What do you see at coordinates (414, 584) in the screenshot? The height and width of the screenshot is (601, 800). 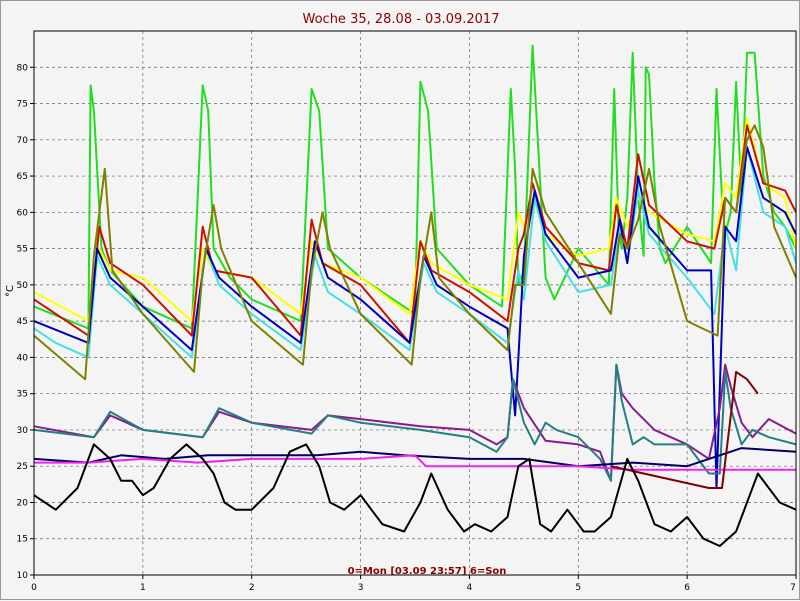 I see `x-axis-ticks: 0 1 2 3 4 5 6 7` at bounding box center [414, 584].